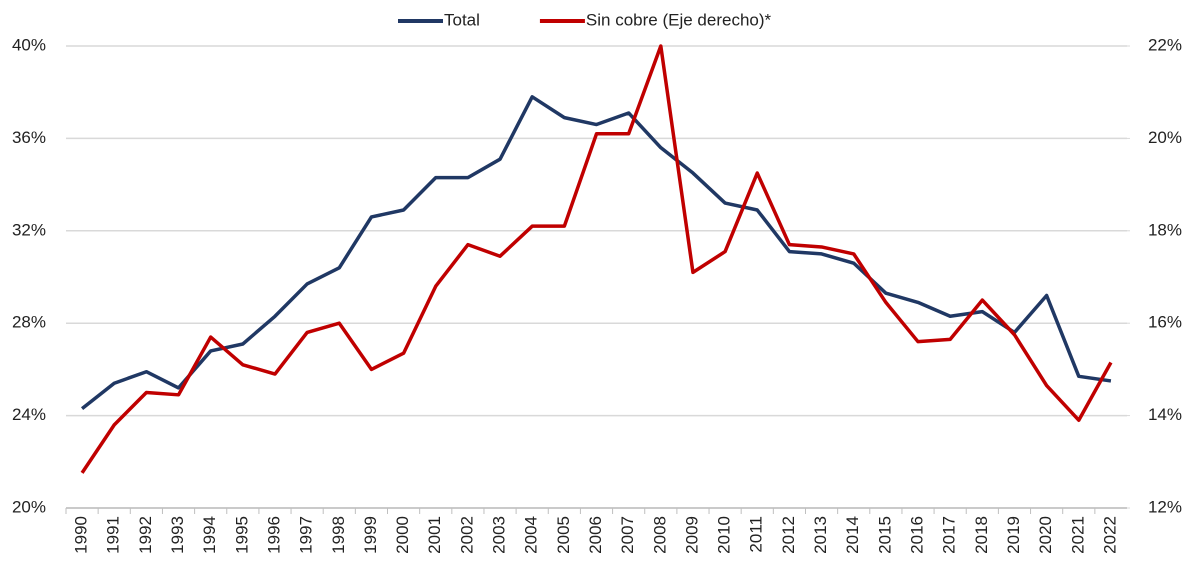 Image resolution: width=1185 pixels, height=567 pixels. What do you see at coordinates (1165, 44) in the screenshot?
I see `y2-tick-label: 22%` at bounding box center [1165, 44].